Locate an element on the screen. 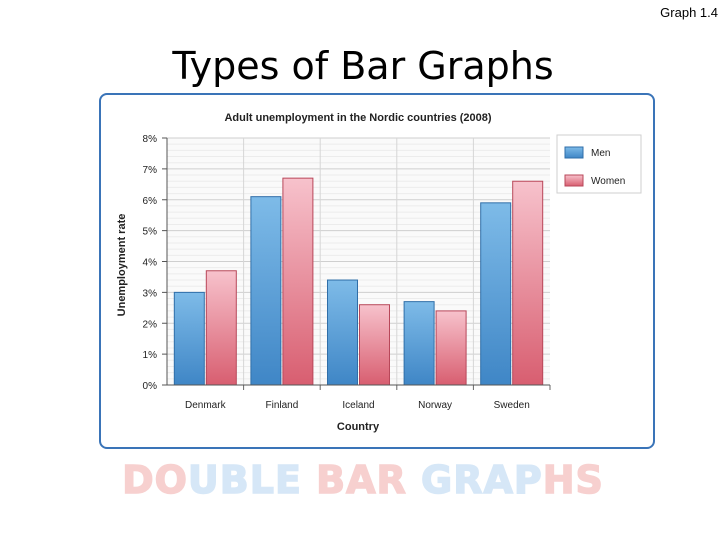 Image resolution: width=726 pixels, height=541 pixels. caption-part: BAR is located at coordinates (361, 480).